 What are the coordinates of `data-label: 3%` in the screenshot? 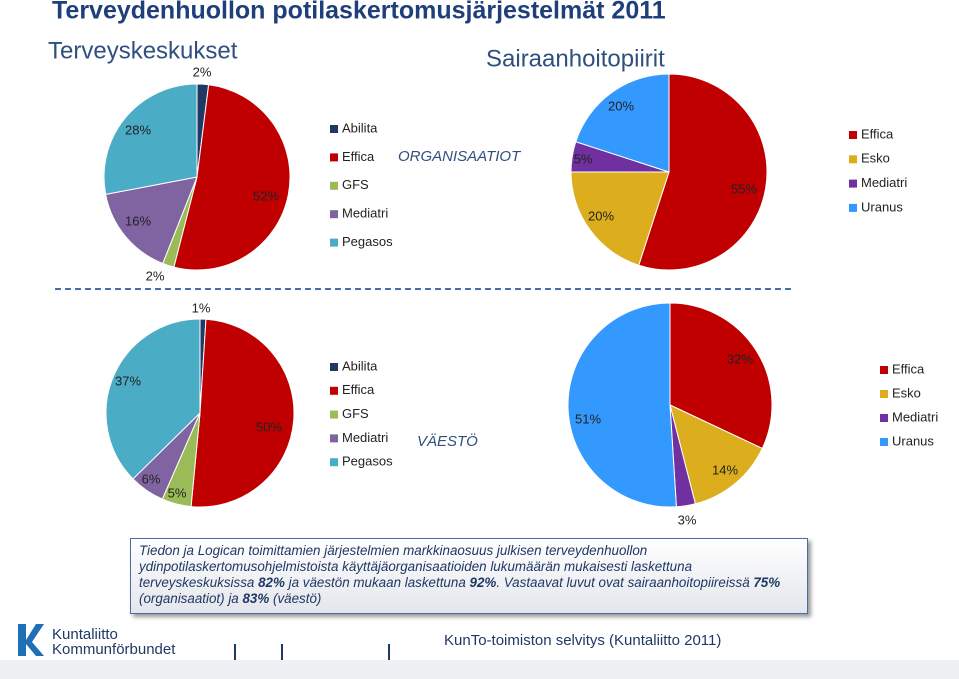 It's located at (687, 519).